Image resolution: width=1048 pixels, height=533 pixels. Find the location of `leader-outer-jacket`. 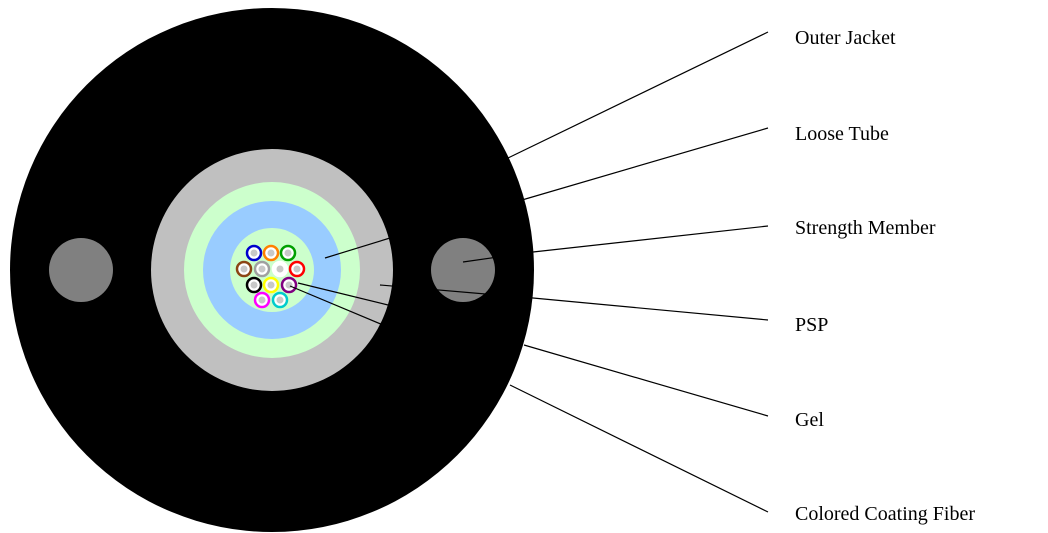

leader-outer-jacket is located at coordinates (638, 95).